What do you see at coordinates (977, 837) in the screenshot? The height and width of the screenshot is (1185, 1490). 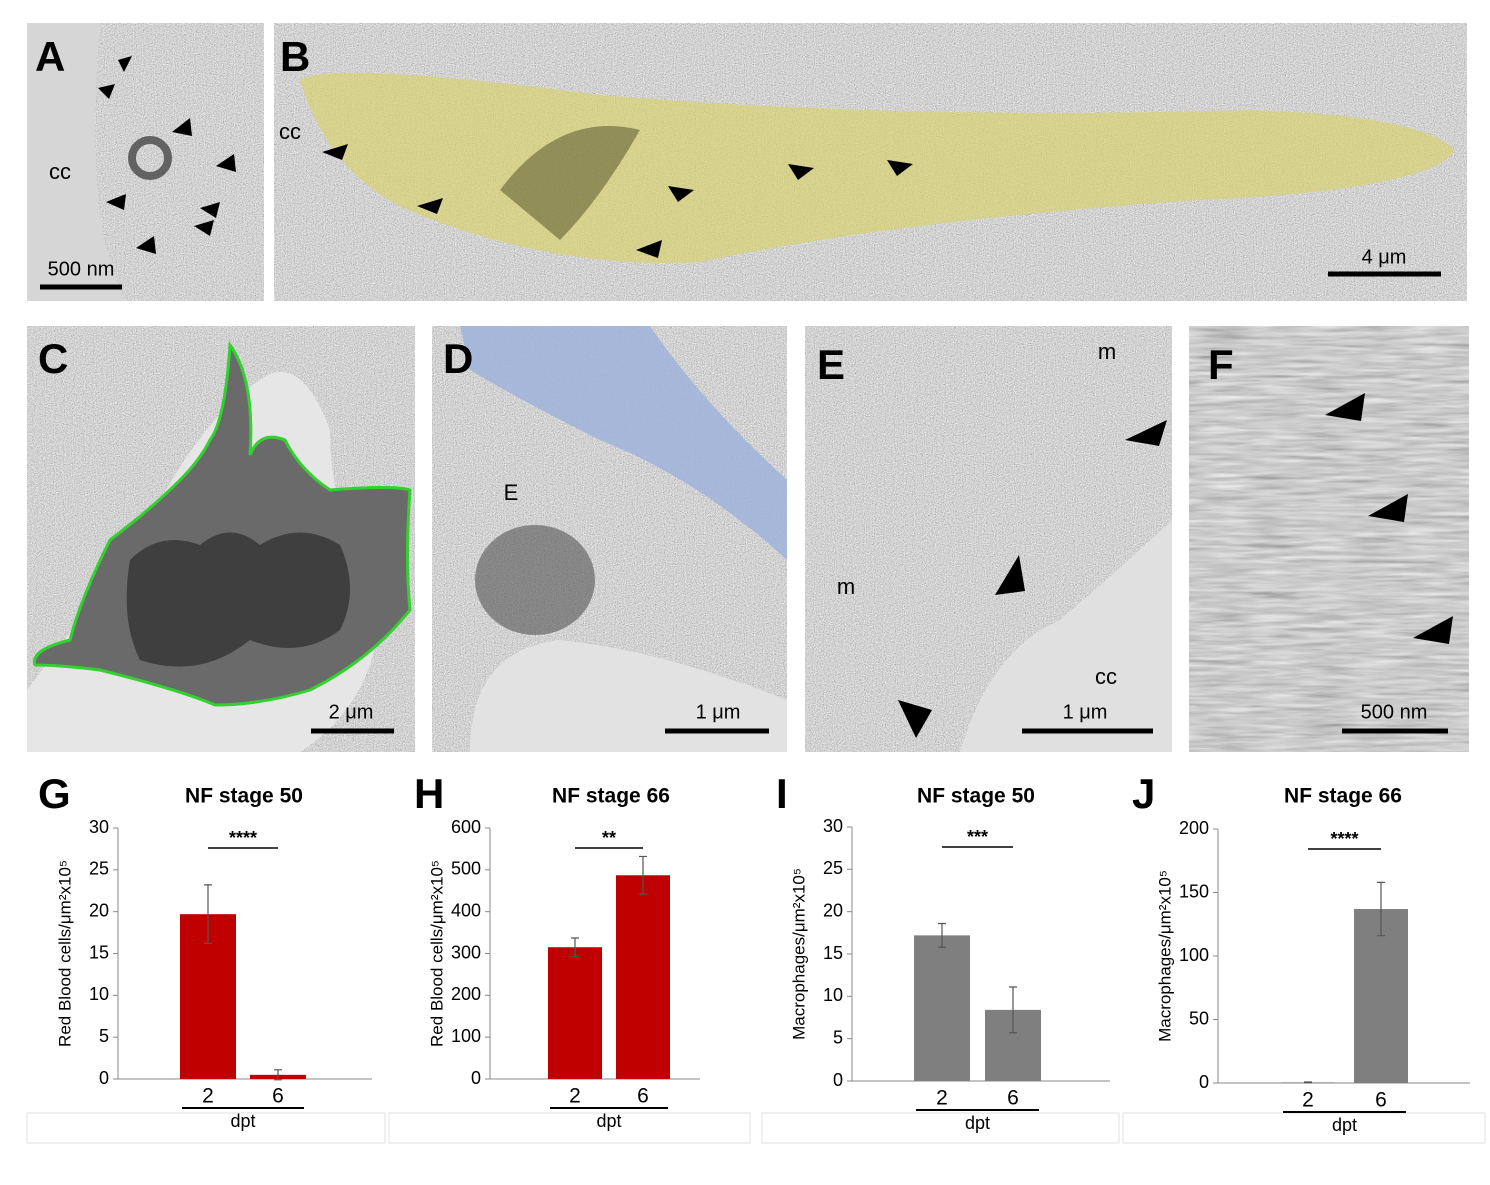 I see `significance-label: ***` at bounding box center [977, 837].